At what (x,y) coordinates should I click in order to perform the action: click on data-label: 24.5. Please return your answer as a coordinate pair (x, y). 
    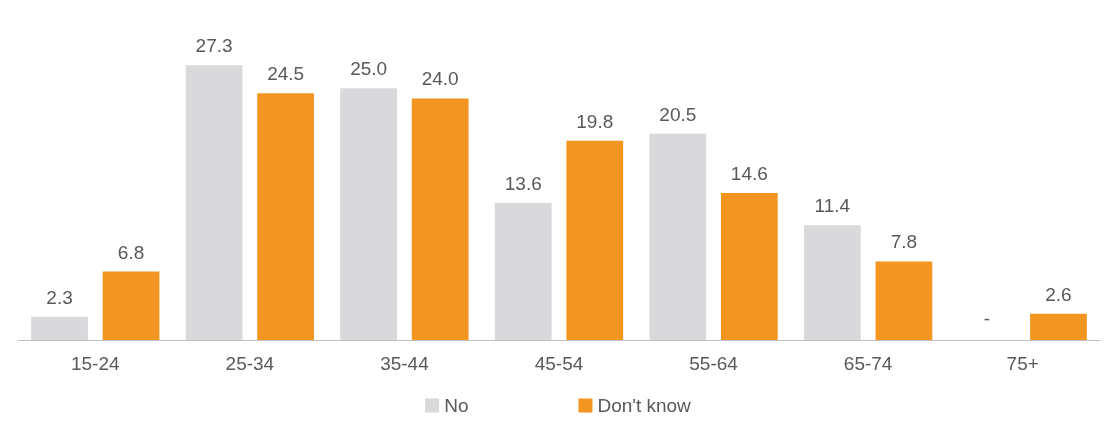
    Looking at the image, I should click on (286, 74).